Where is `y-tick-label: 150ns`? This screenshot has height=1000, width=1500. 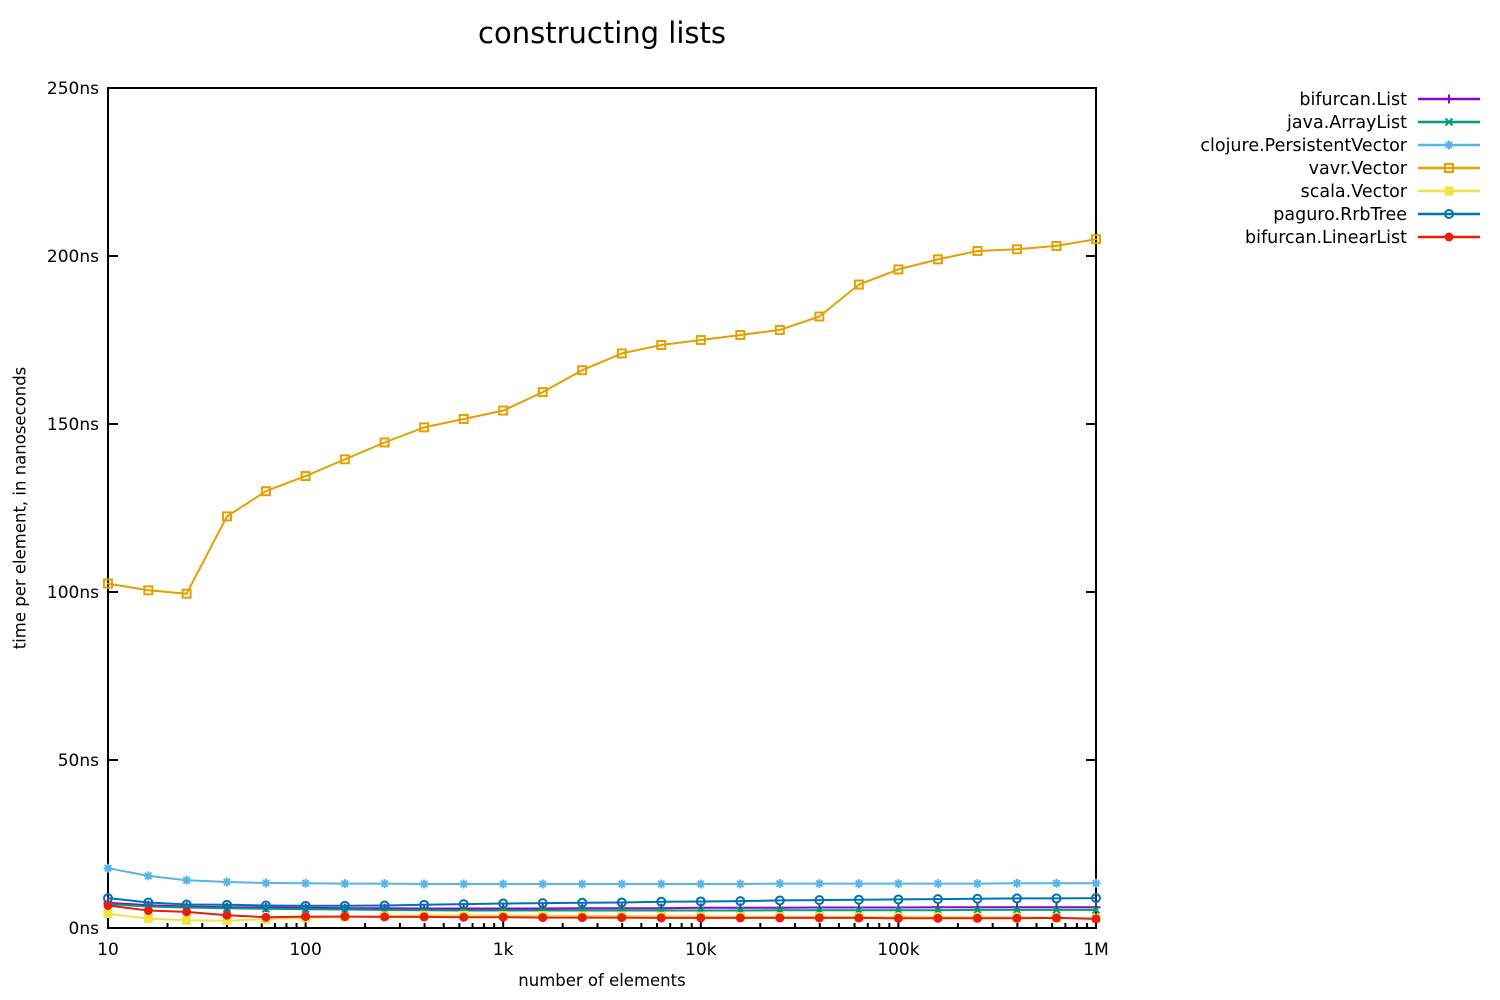
y-tick-label: 150ns is located at coordinates (73, 425).